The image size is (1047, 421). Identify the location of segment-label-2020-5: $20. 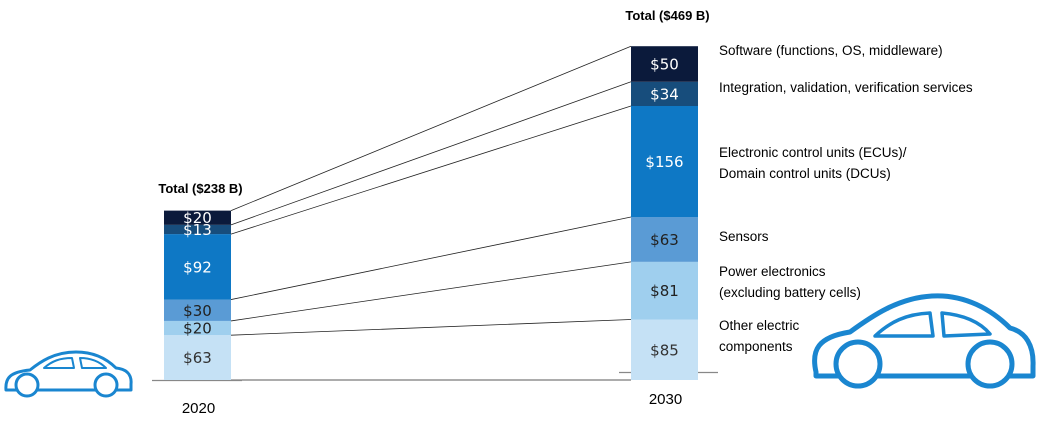
(197, 218).